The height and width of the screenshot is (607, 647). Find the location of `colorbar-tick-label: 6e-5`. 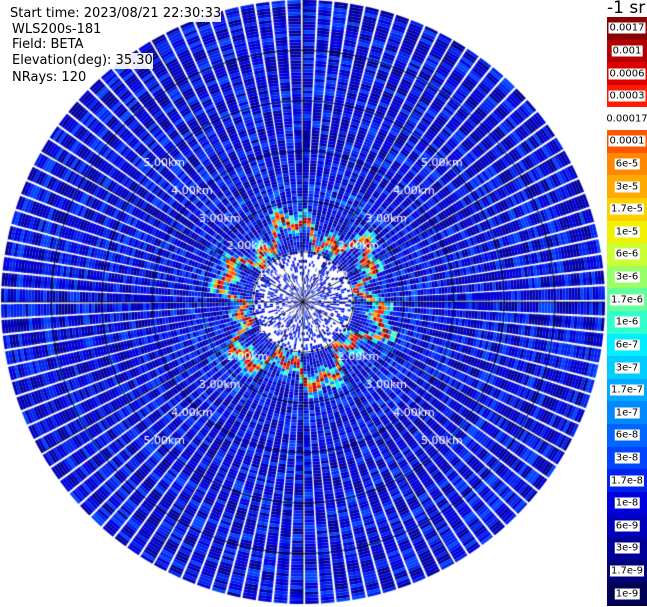

colorbar-tick-label: 6e-5 is located at coordinates (627, 164).